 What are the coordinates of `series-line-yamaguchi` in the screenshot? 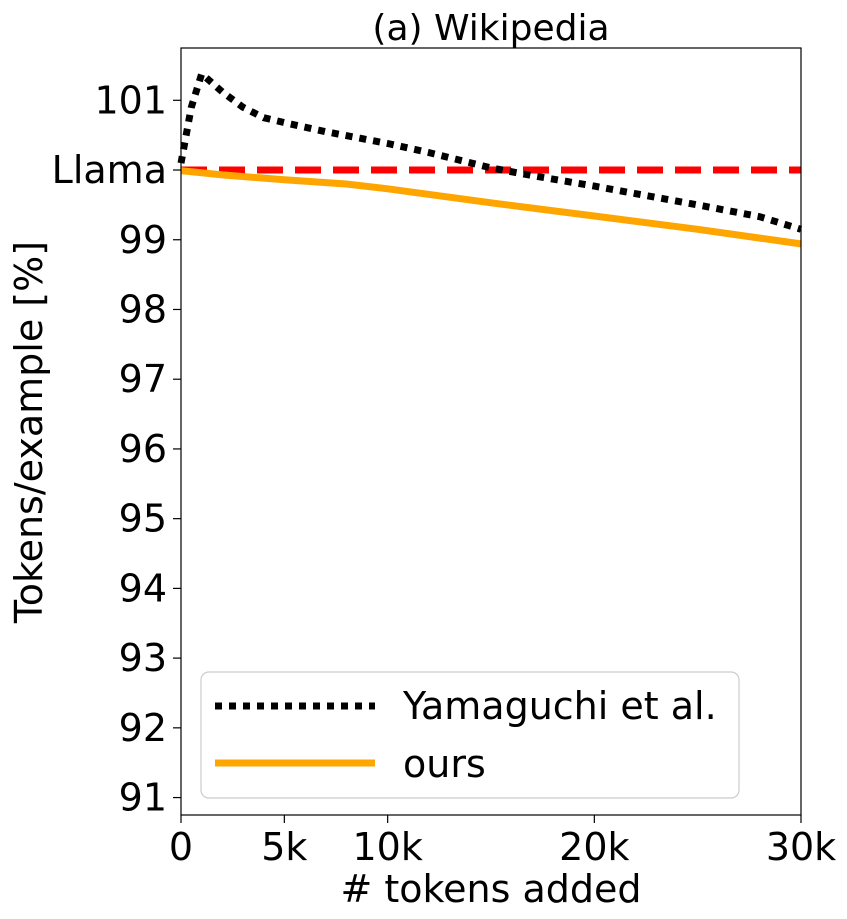 It's located at (490, 151).